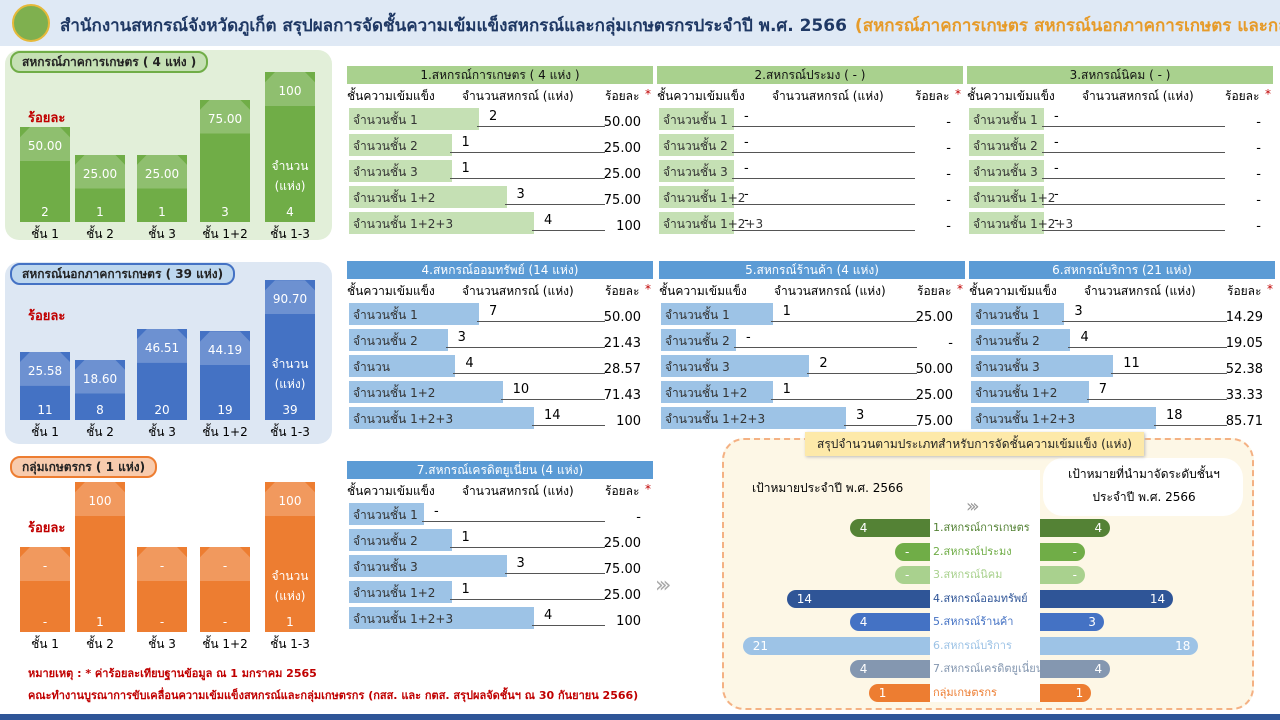  I want to click on graded-bar, so click(1075, 528).